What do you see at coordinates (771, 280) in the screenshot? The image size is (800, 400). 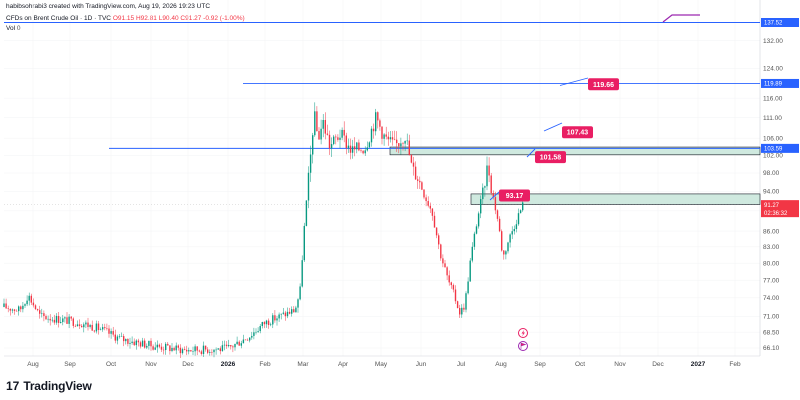 I see `price-tick-label: 77.00` at bounding box center [771, 280].